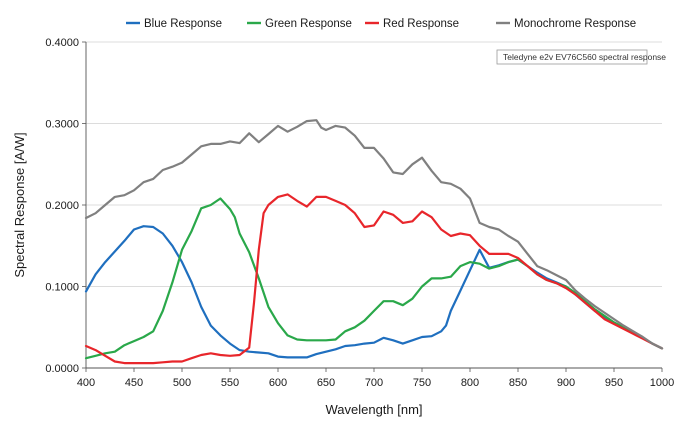  I want to click on y-tick-labels: 0.0000 0.1000 0.2000 0.3000 0.4000, so click(65, 206).